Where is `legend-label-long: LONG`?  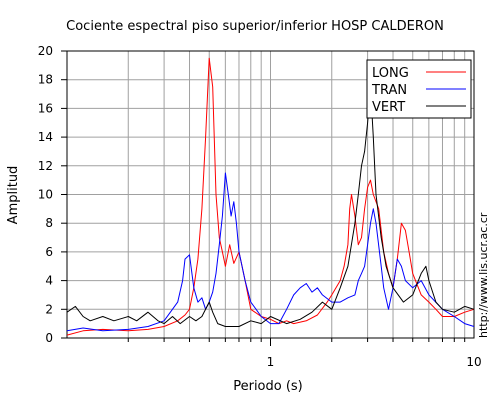 legend-label-long: LONG is located at coordinates (390, 73).